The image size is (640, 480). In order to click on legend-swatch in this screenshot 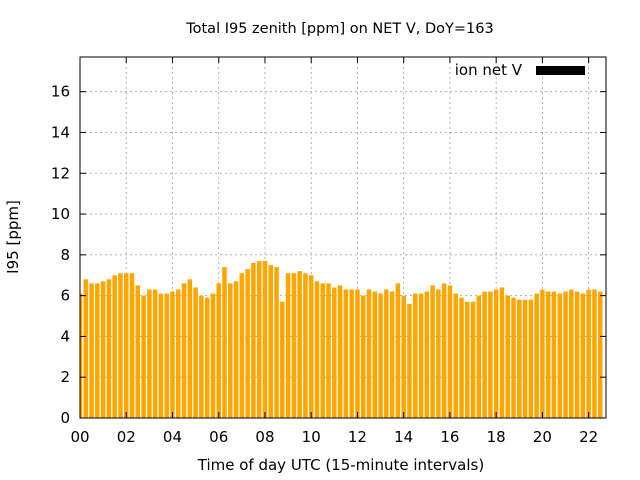, I will do `click(560, 70)`.